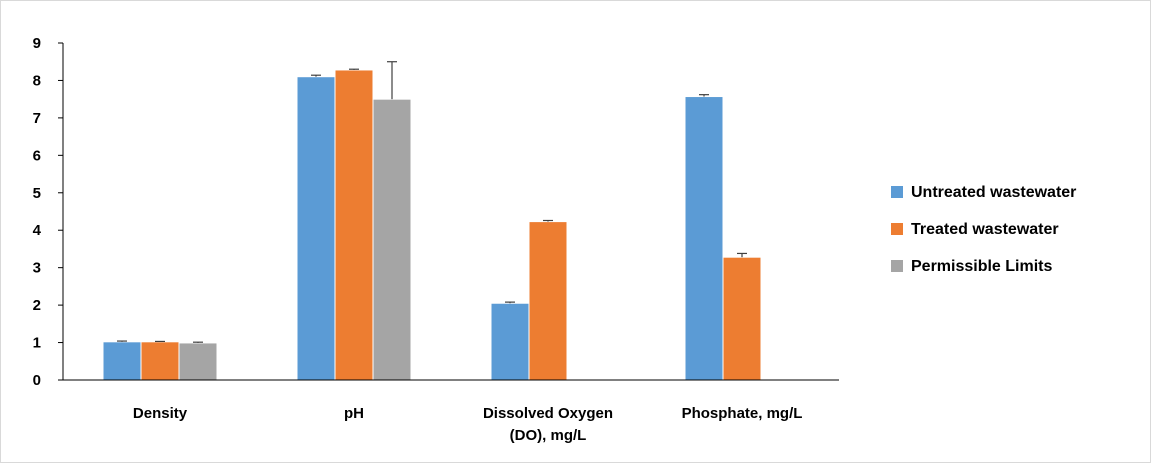 The height and width of the screenshot is (464, 1151). I want to click on x-category-label-line: Phosphate, mg/L, so click(742, 413).